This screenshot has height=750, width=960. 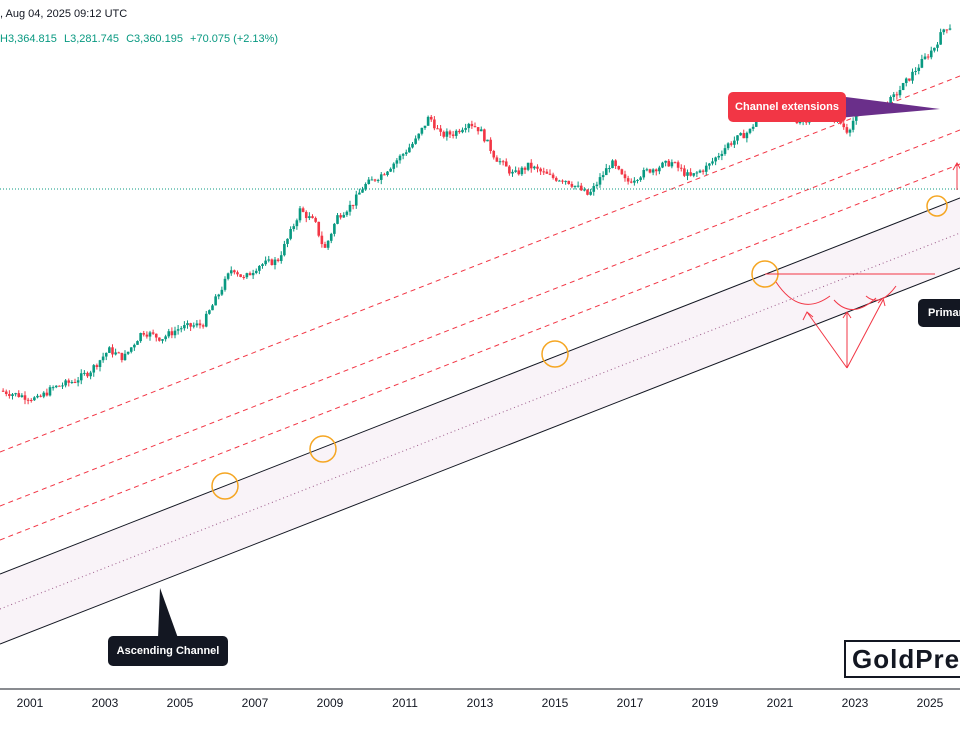 What do you see at coordinates (180, 703) in the screenshot?
I see `x-tick-label: 2005` at bounding box center [180, 703].